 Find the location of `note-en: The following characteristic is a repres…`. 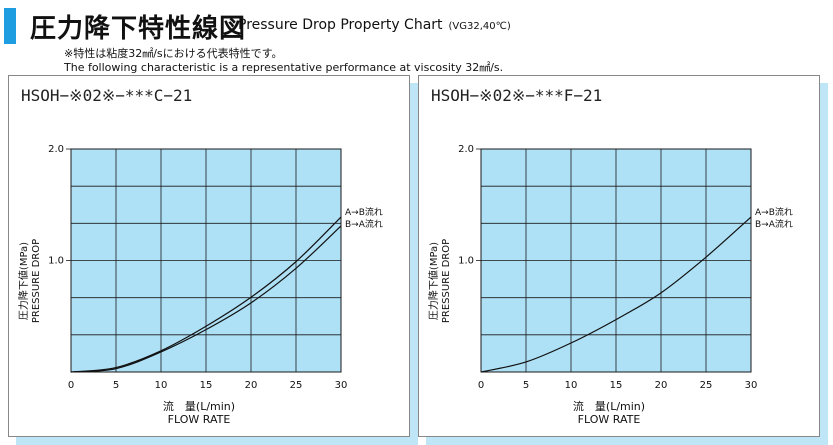

note-en: The following characteristic is a repres… is located at coordinates (284, 67).